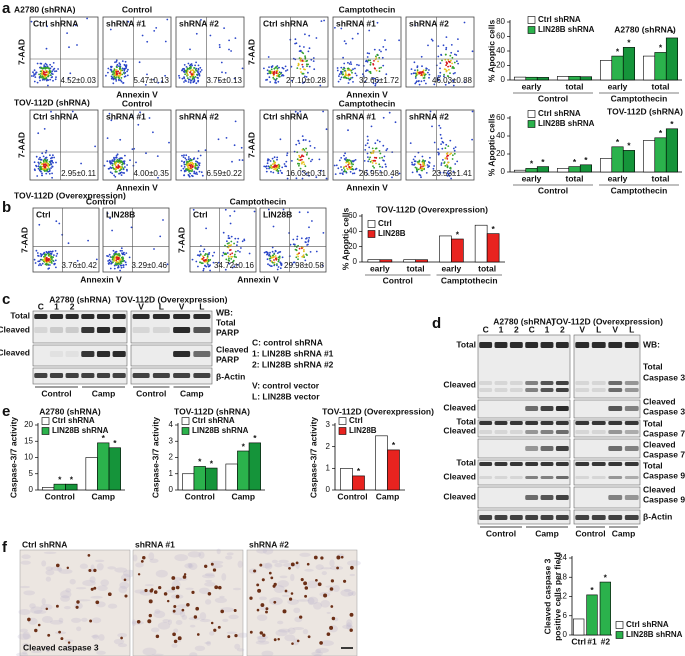  Describe the element at coordinates (13, 458) in the screenshot. I see `y-axis-label: Caspase-3/7 activity` at that location.